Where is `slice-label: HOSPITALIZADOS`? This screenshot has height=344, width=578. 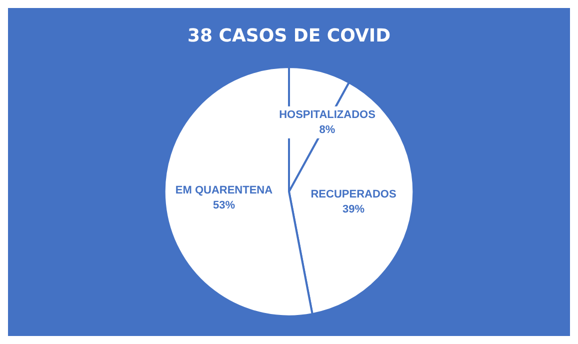
slice-label: HOSPITALIZADOS is located at coordinates (327, 114).